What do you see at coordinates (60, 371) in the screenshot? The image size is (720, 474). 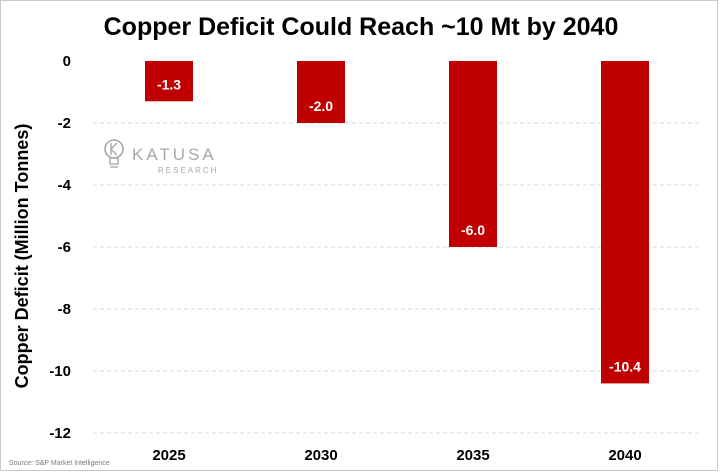 I see `y-tick-label: -10` at bounding box center [60, 371].